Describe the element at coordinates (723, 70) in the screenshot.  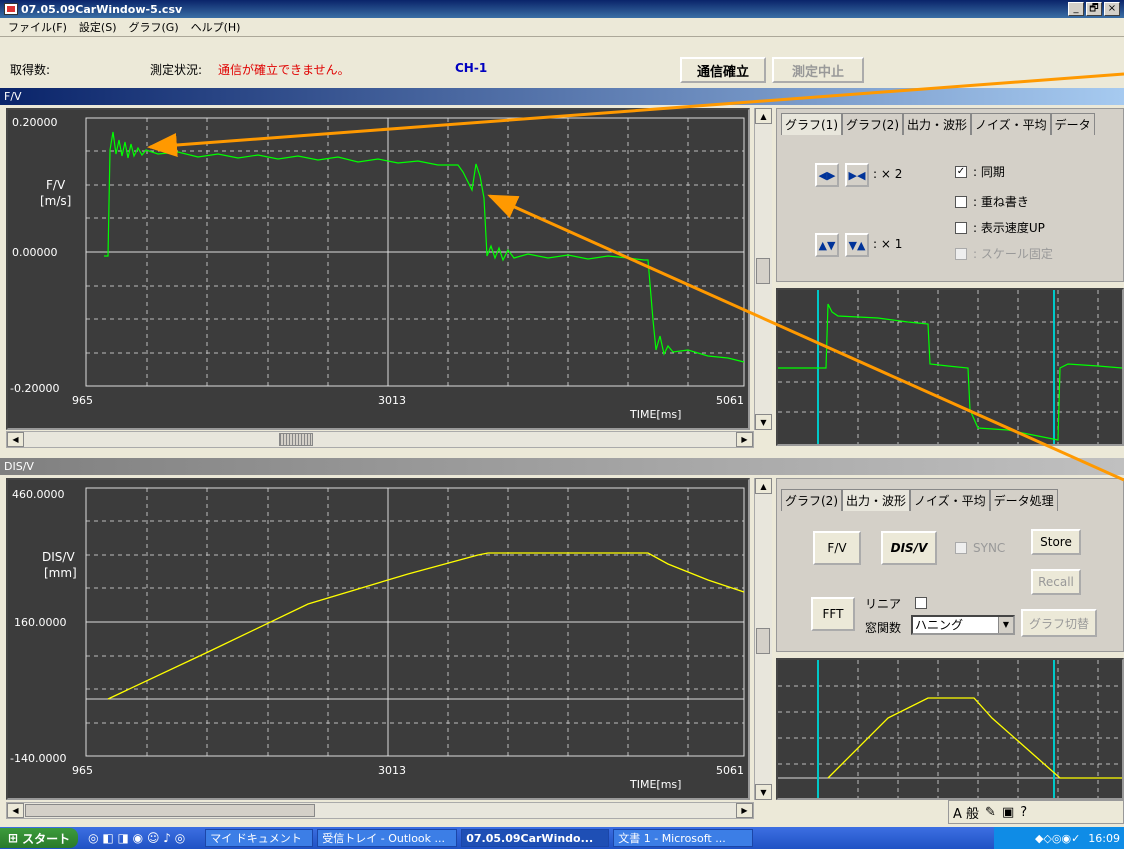
I see `connect-button: 通信確立` at that location.